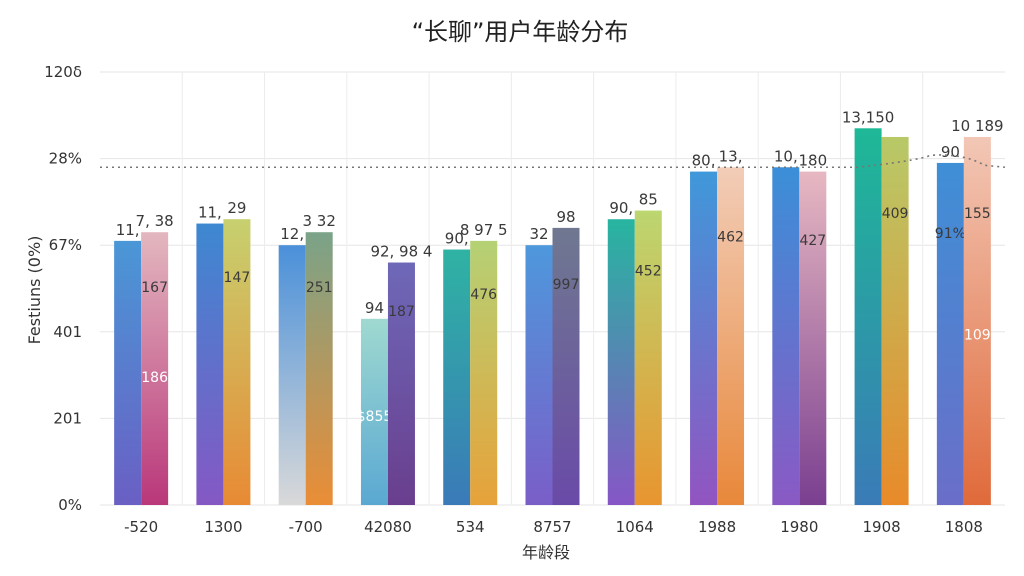 The height and width of the screenshot is (576, 1024). Describe the element at coordinates (388, 527) in the screenshot. I see `x-tick-label: 42080` at that location.